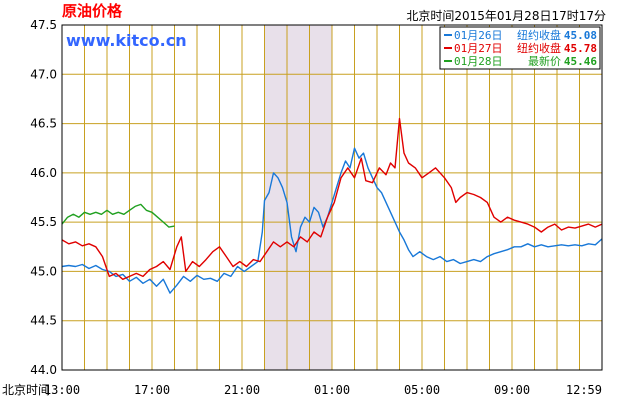 This screenshot has height=403, width=628. Describe the element at coordinates (506, 16) in the screenshot. I see `timestamp: 北京时间2015年01月28日17时17分` at that location.